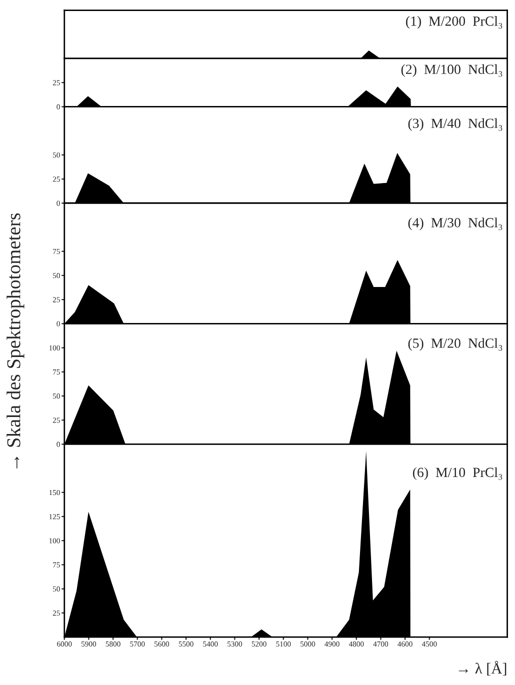 This screenshot has height=685, width=515. What do you see at coordinates (454, 22) in the screenshot?
I see `text: (1) M/200 PrCl₃` at bounding box center [454, 22].